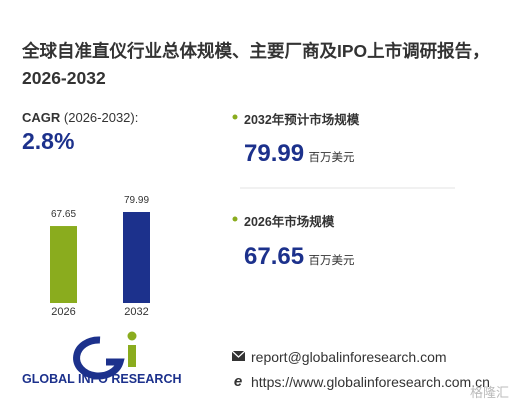  Describe the element at coordinates (274, 256) in the screenshot. I see `stat-value: 67.65` at that location.